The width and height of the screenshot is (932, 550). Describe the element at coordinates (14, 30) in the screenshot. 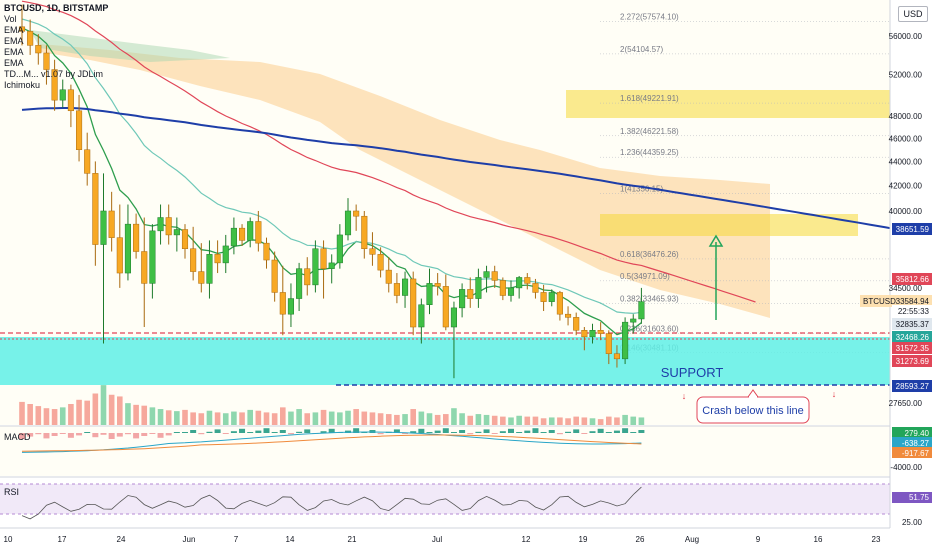

I see `indicator-ema-1: EMA` at that location.